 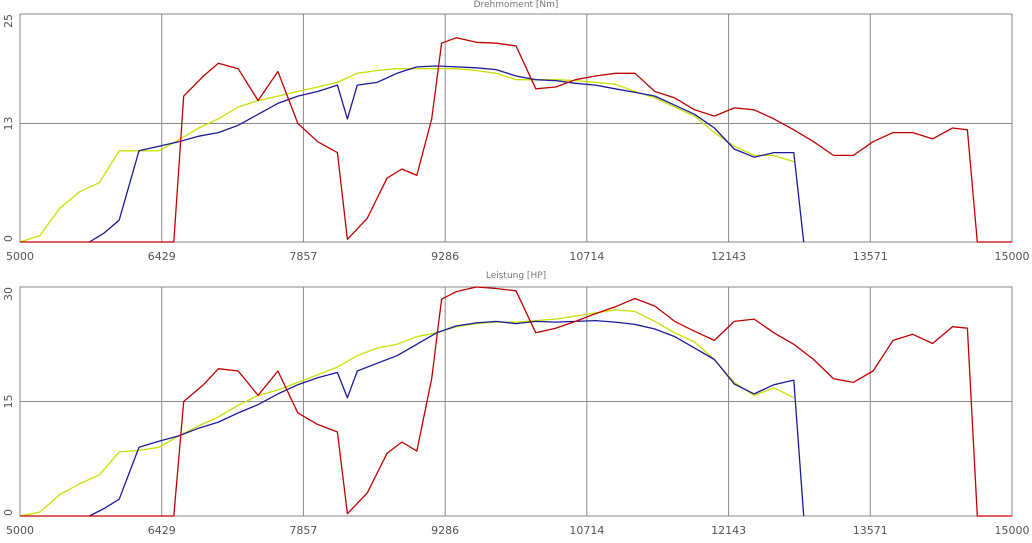 What do you see at coordinates (8, 21) in the screenshot?
I see `y-tick-label: 25` at bounding box center [8, 21].